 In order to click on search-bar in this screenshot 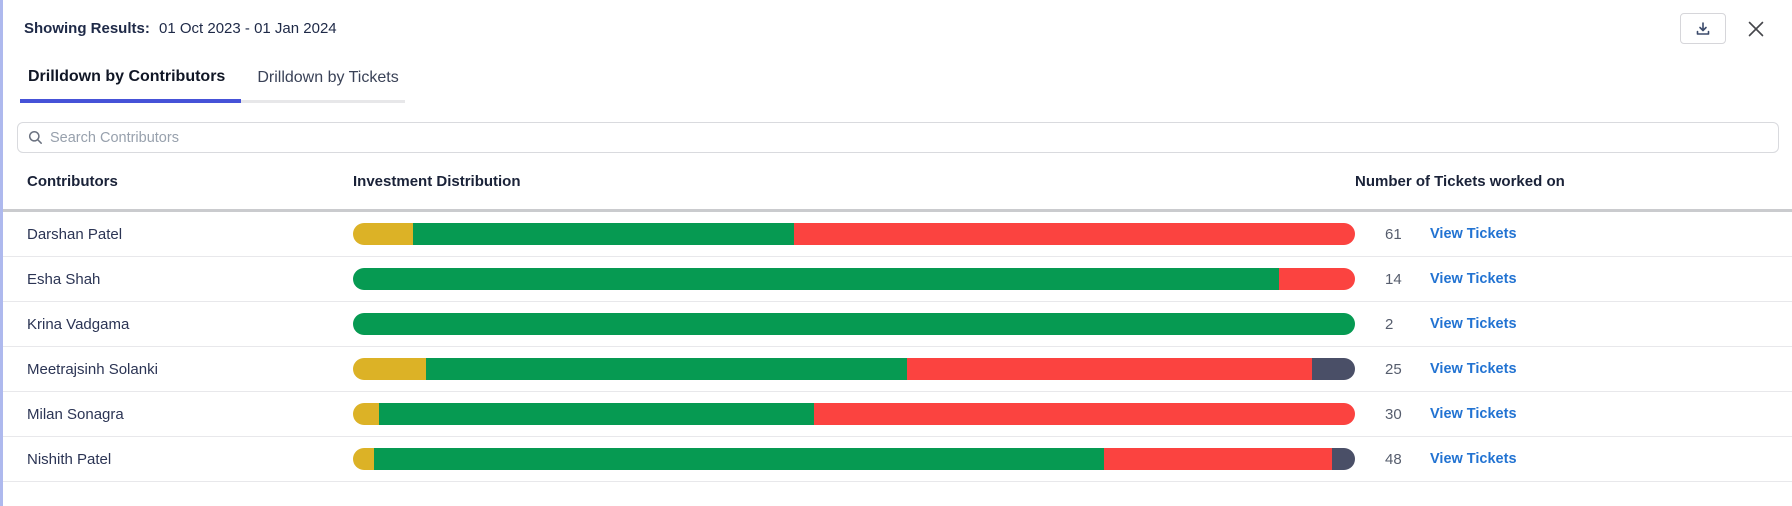, I will do `click(898, 137)`.